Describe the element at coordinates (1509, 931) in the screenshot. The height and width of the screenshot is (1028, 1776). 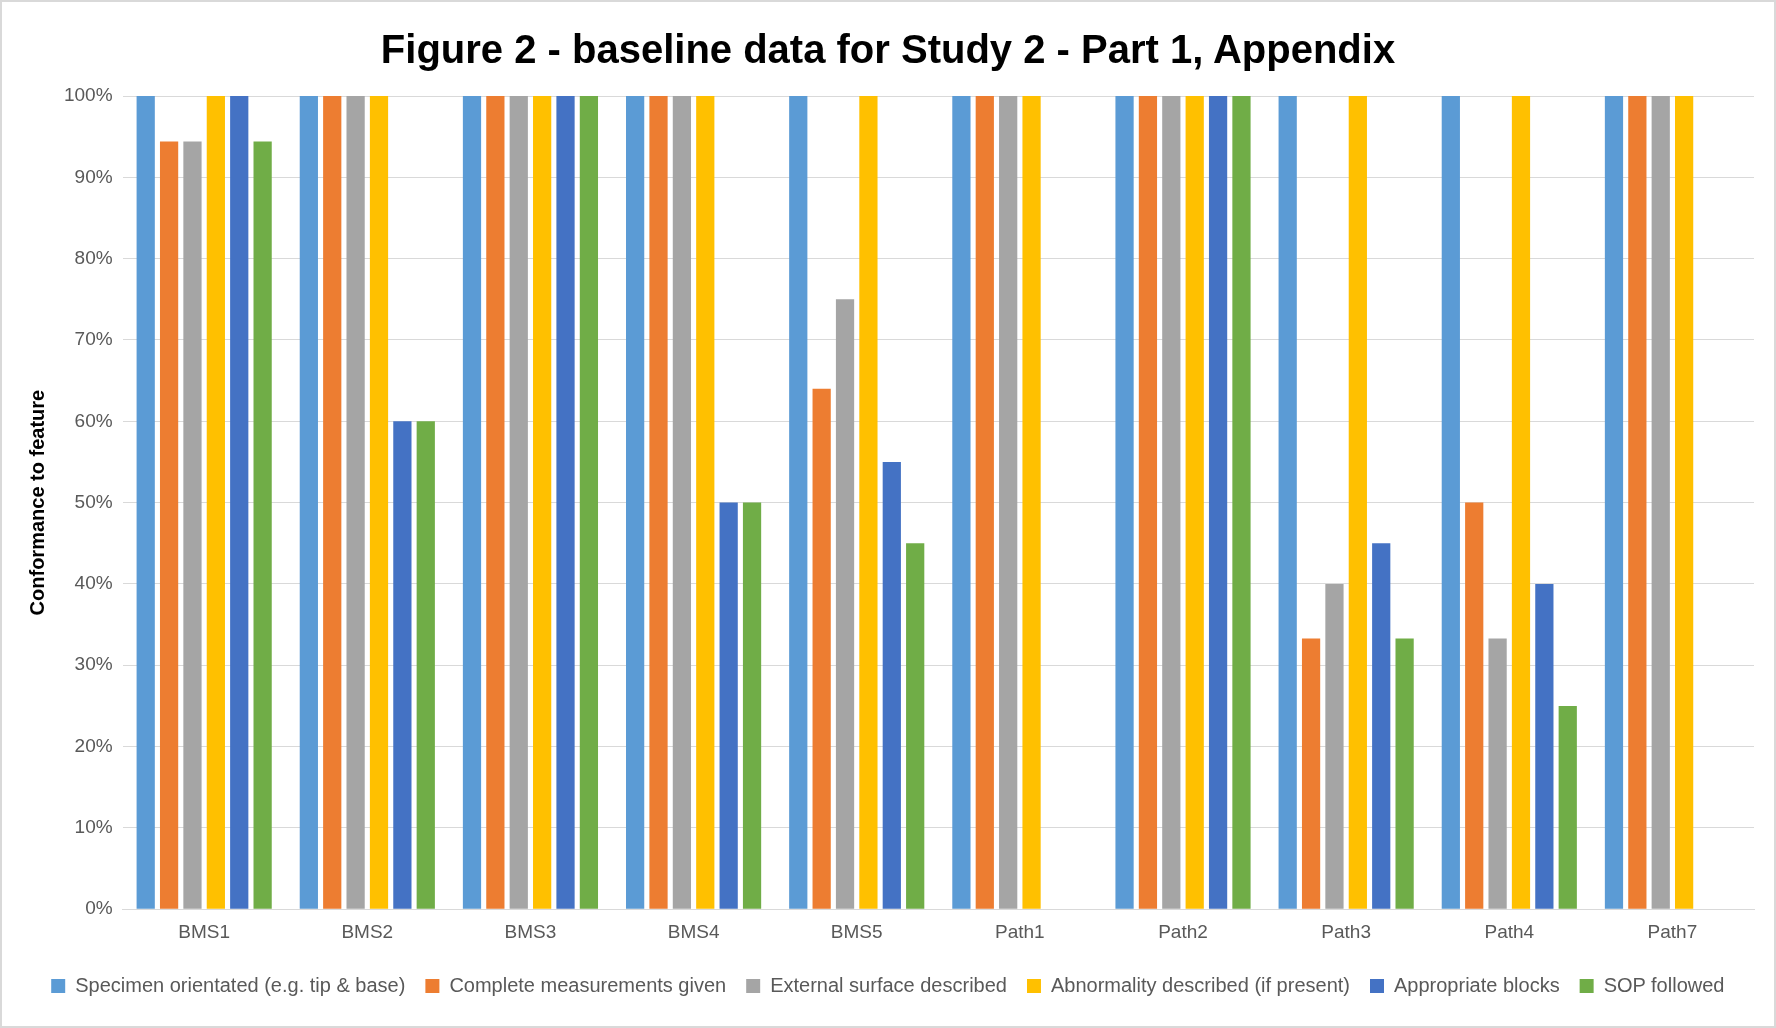
I see `x-tick-label: Path4` at that location.